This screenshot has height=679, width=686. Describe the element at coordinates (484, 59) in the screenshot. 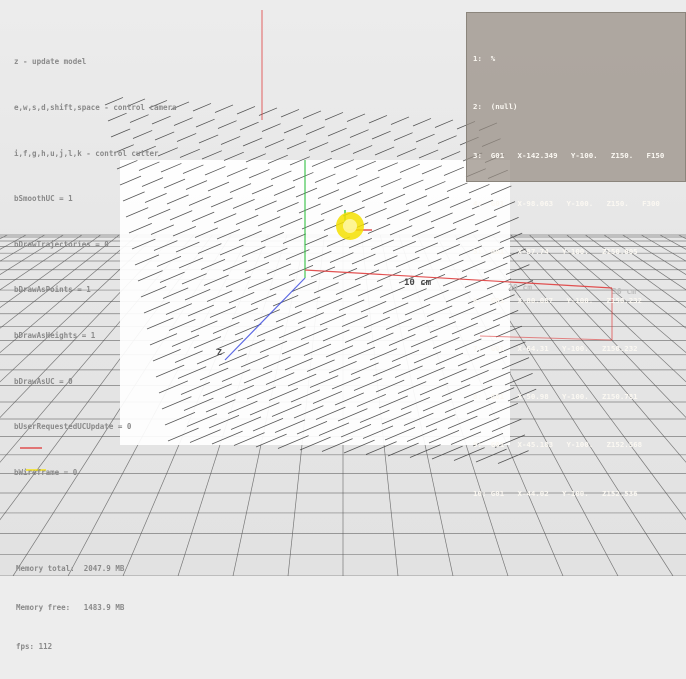

I see `gcode-line: 1: %` at that location.